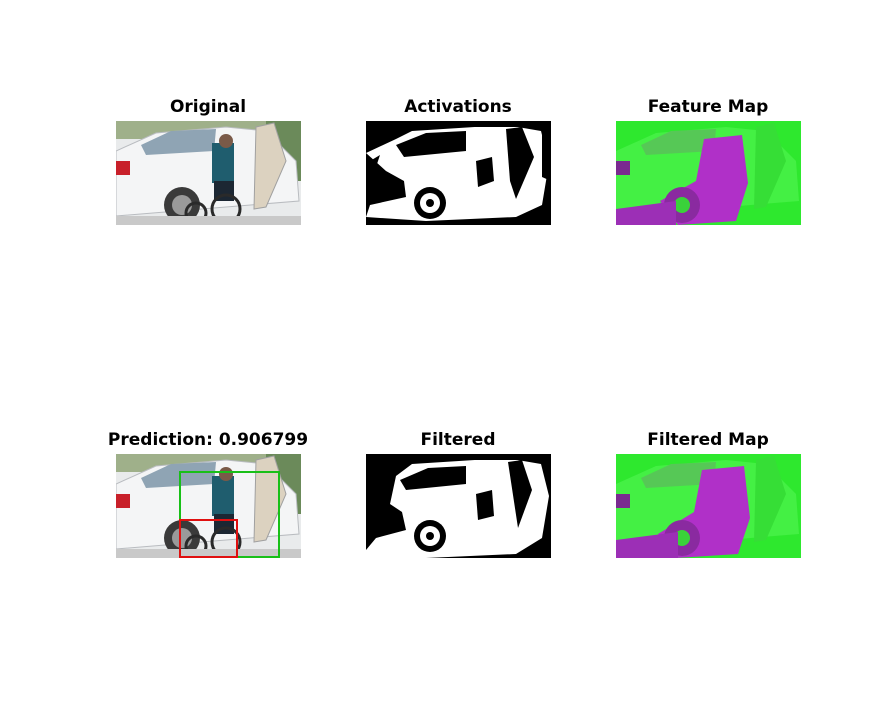 Image resolution: width=891 pixels, height=703 pixels. Describe the element at coordinates (208, 107) in the screenshot. I see `panel-title-original: Original` at that location.